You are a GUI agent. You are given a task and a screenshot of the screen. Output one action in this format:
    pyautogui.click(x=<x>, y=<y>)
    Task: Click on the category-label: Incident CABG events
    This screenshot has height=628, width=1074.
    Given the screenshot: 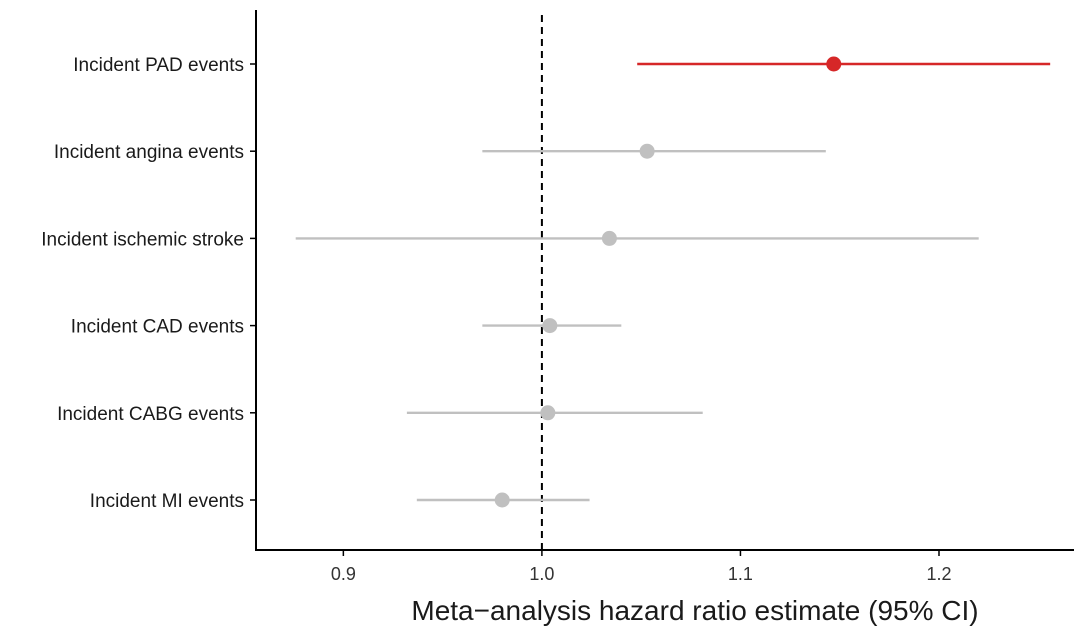 What is the action you would take?
    pyautogui.click(x=150, y=414)
    